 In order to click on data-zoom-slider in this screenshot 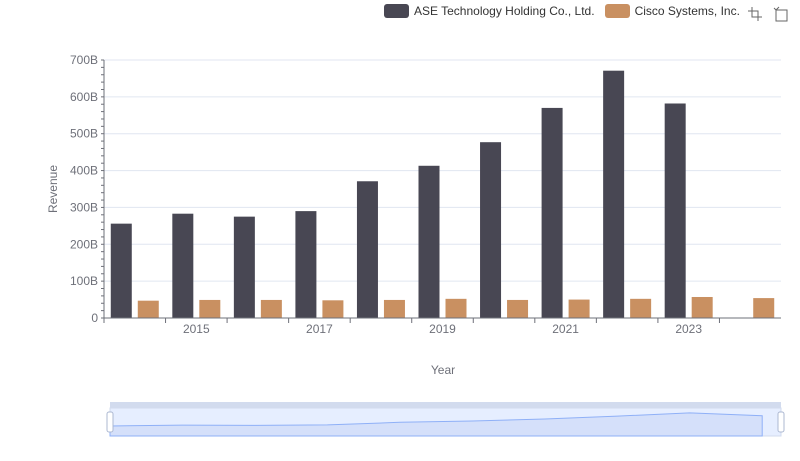, I will do `click(445, 419)`.